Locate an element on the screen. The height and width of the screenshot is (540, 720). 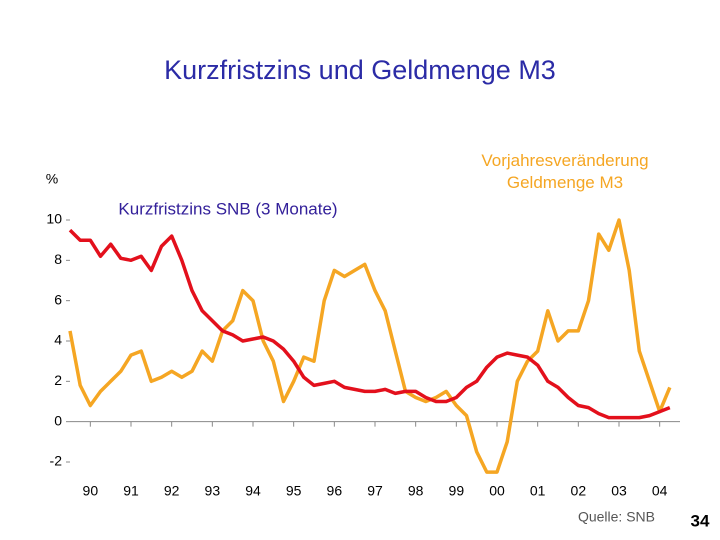
y-tick-label: -2 is located at coordinates (56, 461).